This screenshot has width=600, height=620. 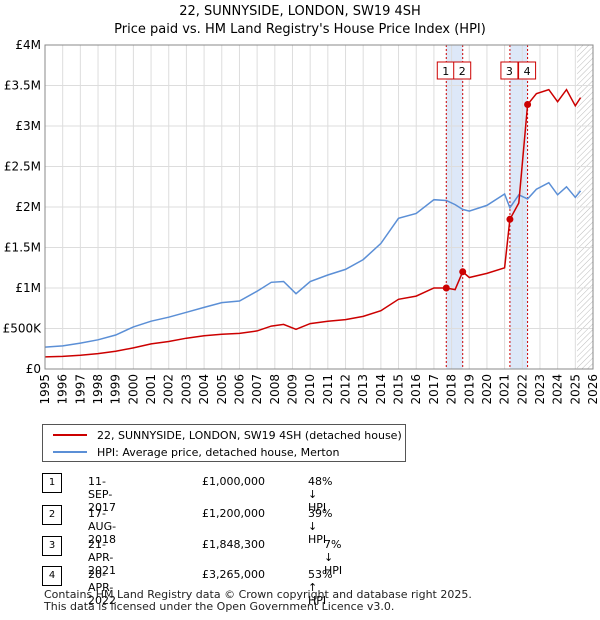 What do you see at coordinates (257, 389) in the screenshot?
I see `x-tick-label: 2007` at bounding box center [257, 389].